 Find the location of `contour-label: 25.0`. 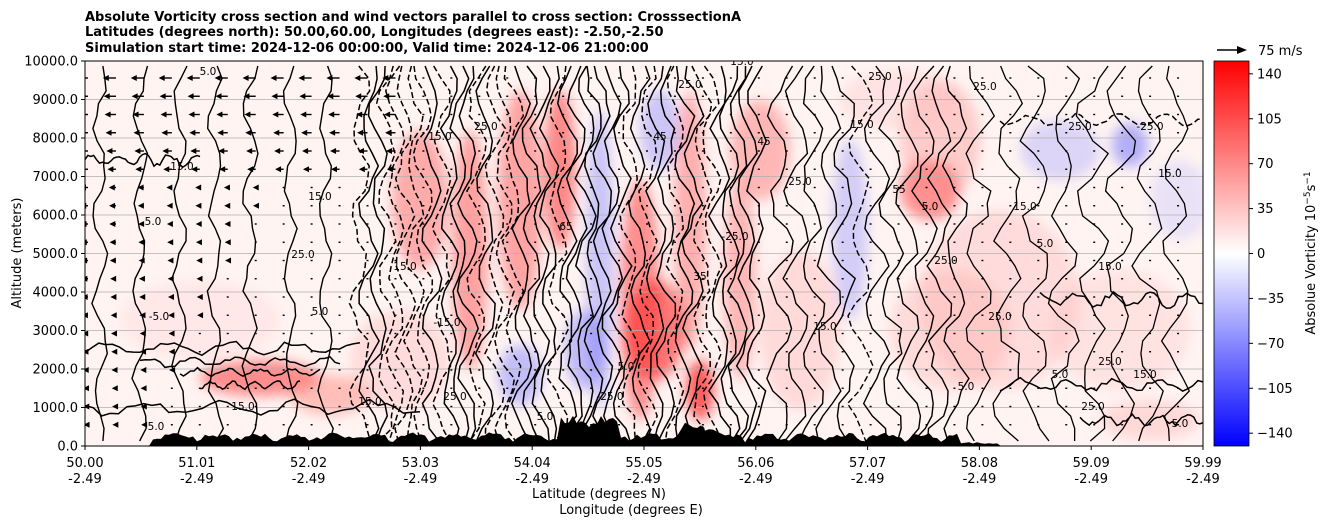

contour-label: 25.0 is located at coordinates (454, 397).